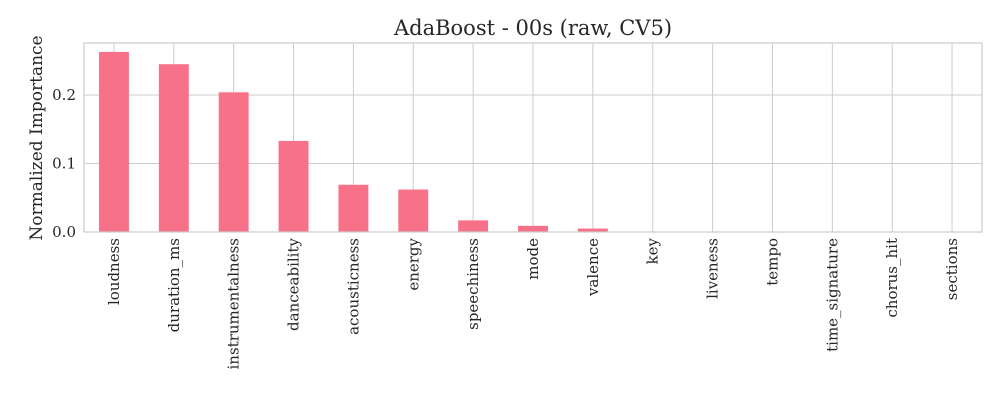  I want to click on y-tick-label: 0.0, so click(64, 232).